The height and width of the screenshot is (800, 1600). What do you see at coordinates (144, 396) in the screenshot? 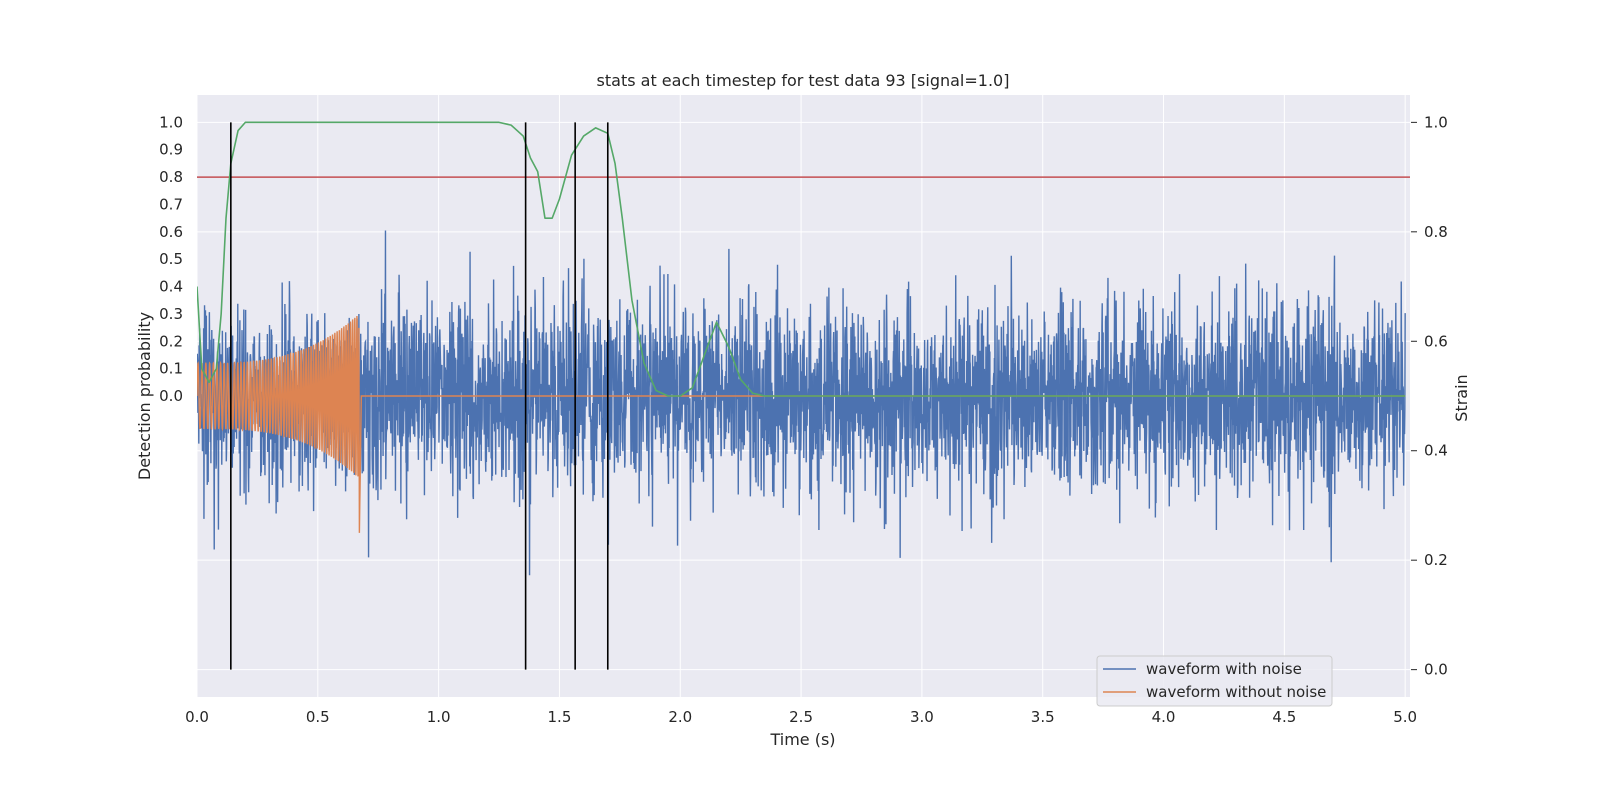
I see `y-axis-label-left: Detection probability` at bounding box center [144, 396].